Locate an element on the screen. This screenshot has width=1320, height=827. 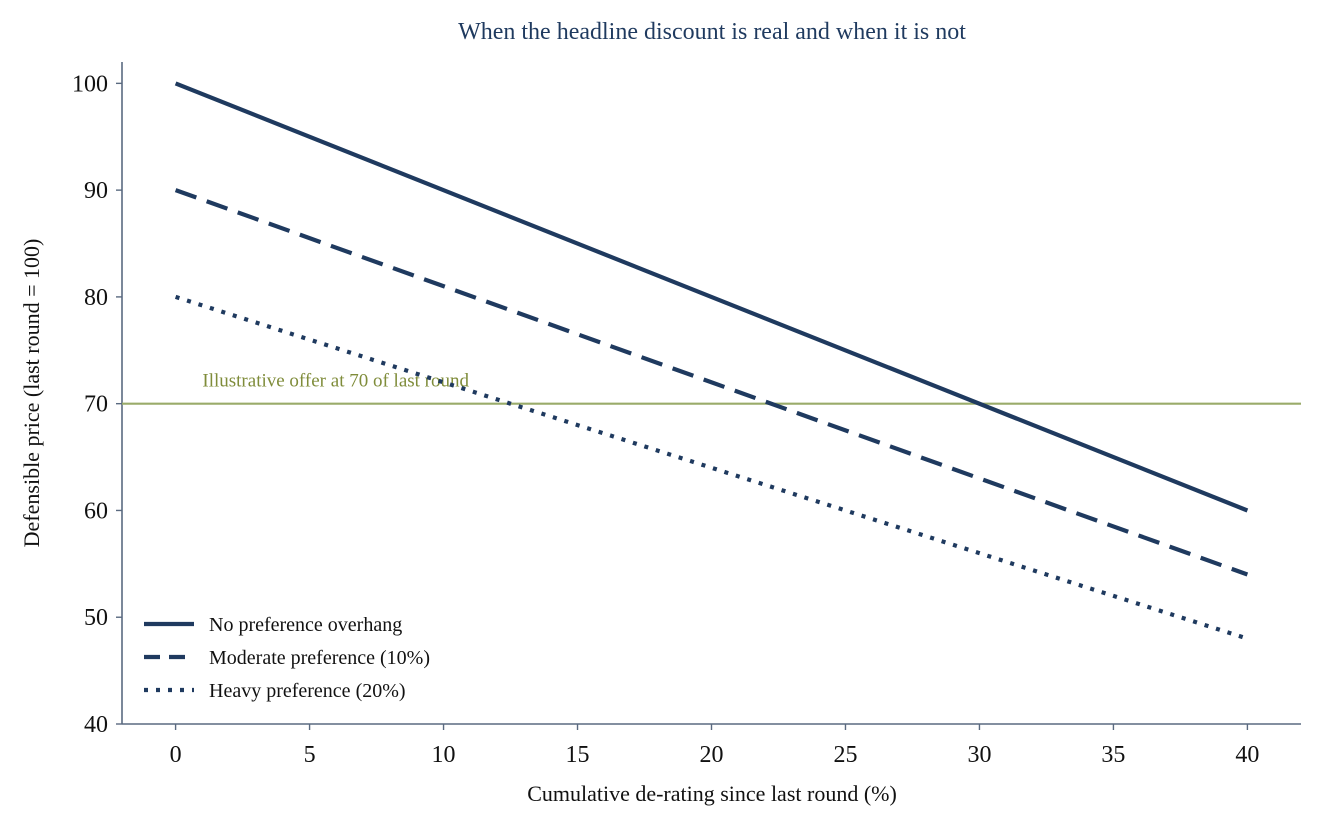
x-tick-label: 5 is located at coordinates (310, 755).